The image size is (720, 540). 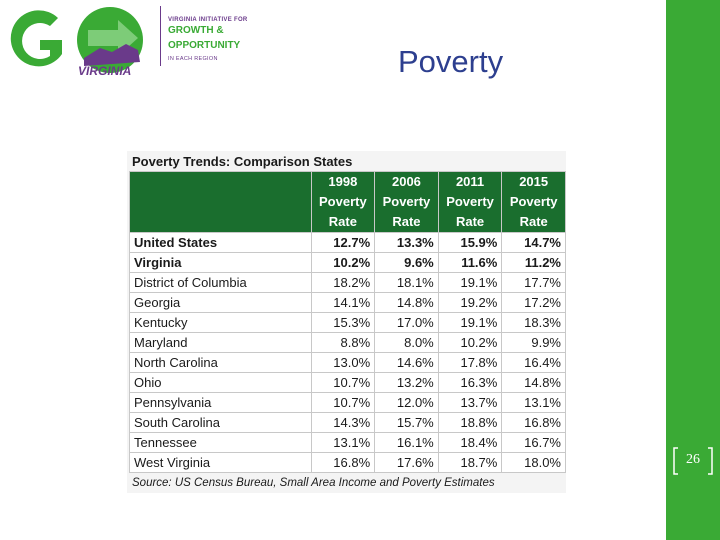 What do you see at coordinates (470, 362) in the screenshot?
I see `rate-cell: 17.8%` at bounding box center [470, 362].